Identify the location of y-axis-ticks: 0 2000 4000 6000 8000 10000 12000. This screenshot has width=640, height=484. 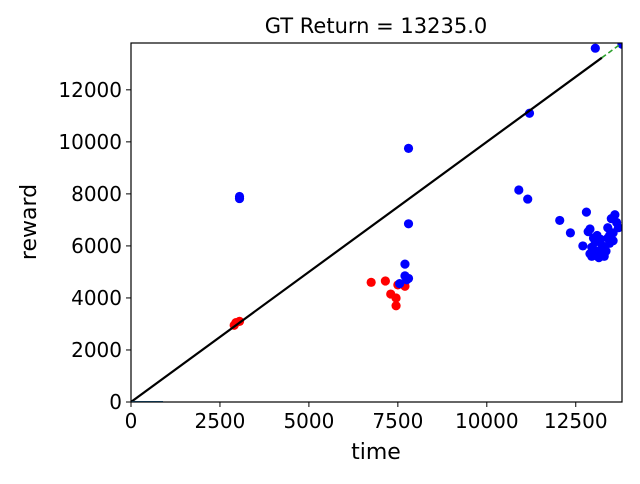
(94, 246).